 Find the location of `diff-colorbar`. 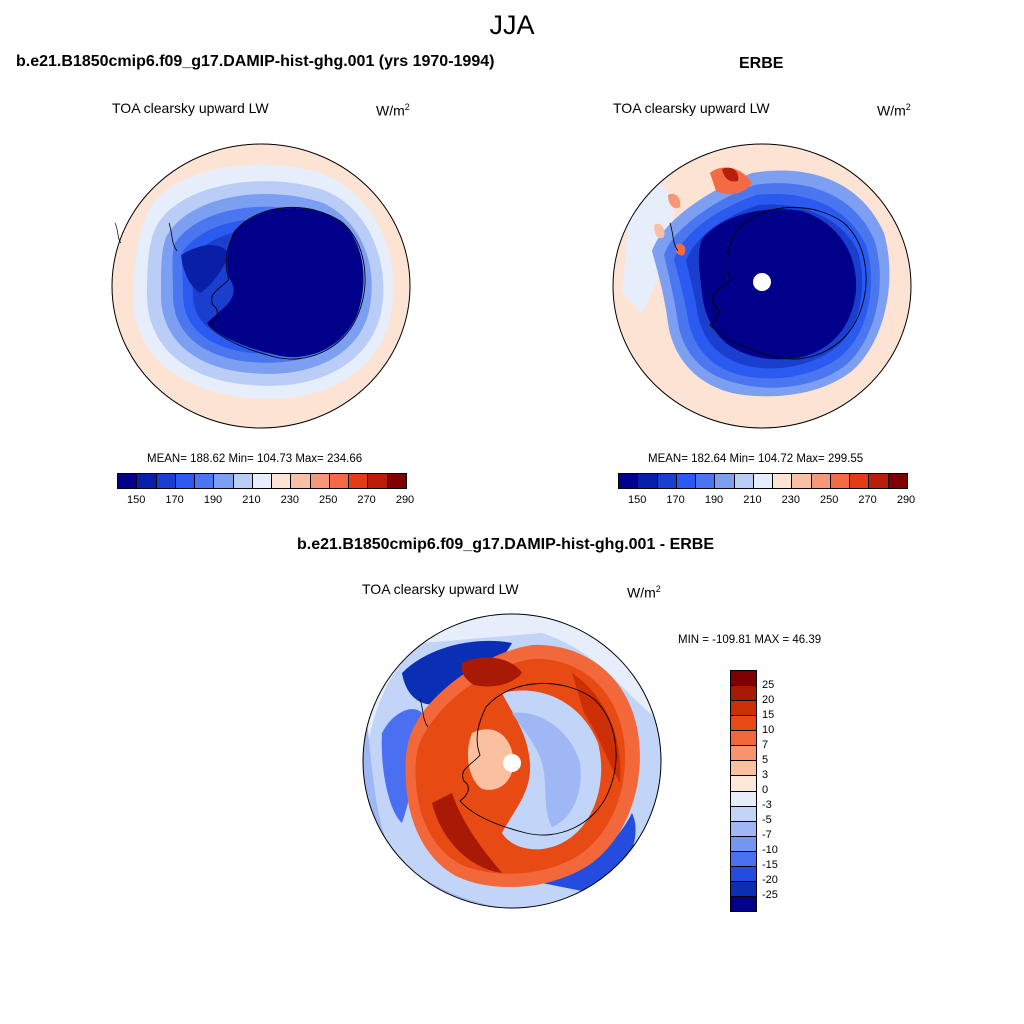

diff-colorbar is located at coordinates (743, 791).